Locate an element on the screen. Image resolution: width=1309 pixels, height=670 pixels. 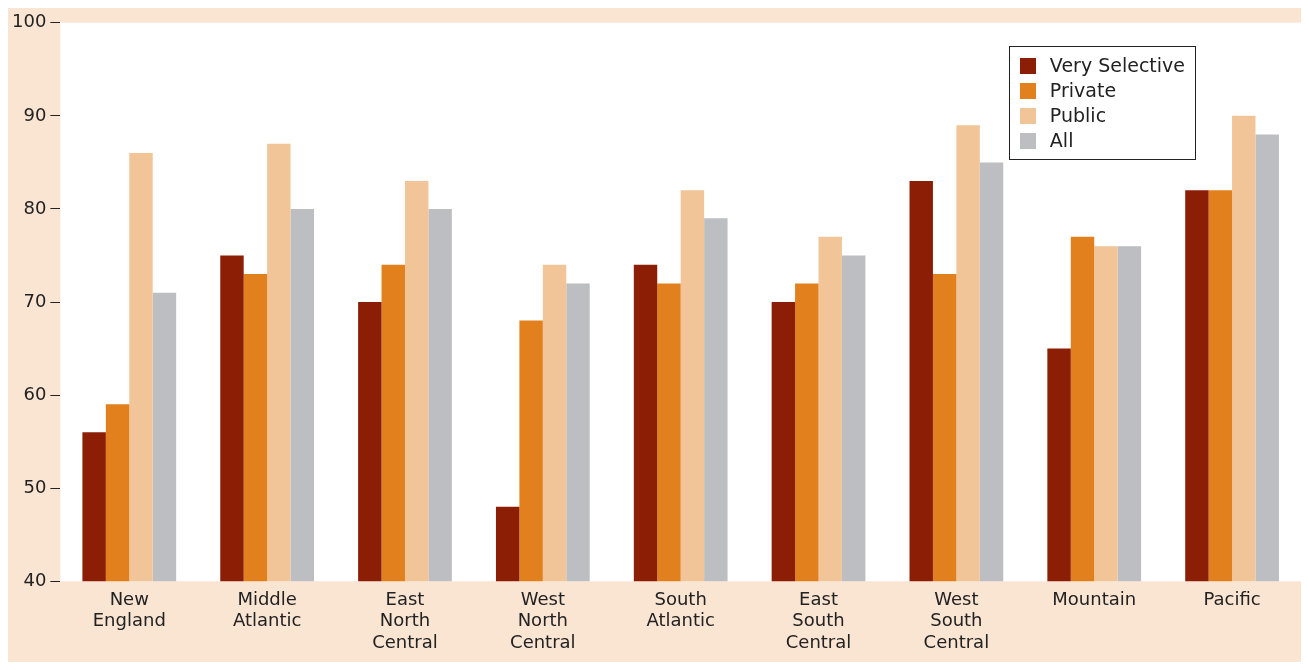
y-tick-label: 80 is located at coordinates (35, 207).